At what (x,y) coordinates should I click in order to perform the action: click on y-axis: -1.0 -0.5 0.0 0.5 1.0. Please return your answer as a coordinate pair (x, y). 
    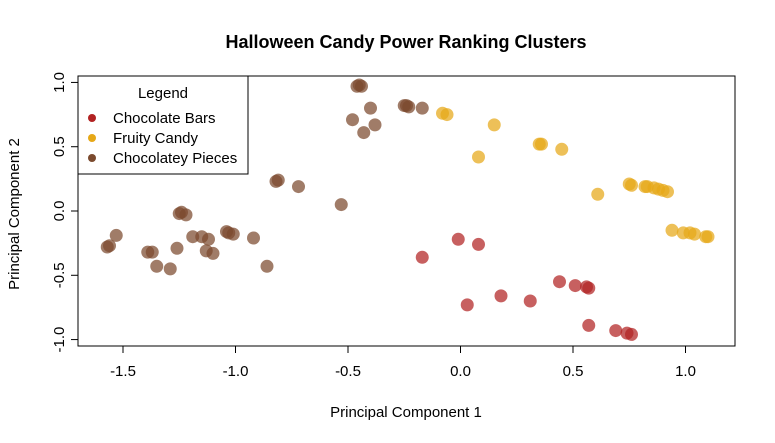
    Looking at the image, I should click on (64, 212).